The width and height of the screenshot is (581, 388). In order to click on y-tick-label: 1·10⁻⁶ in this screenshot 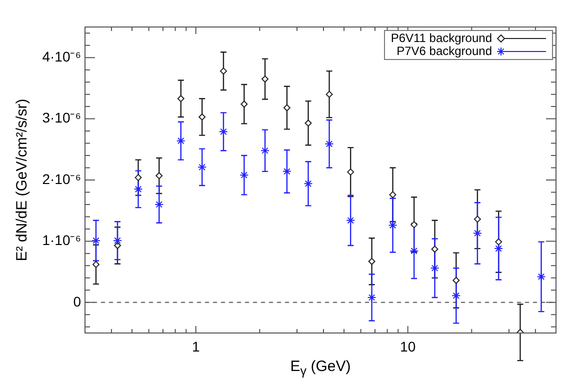, I will do `click(61, 240)`.